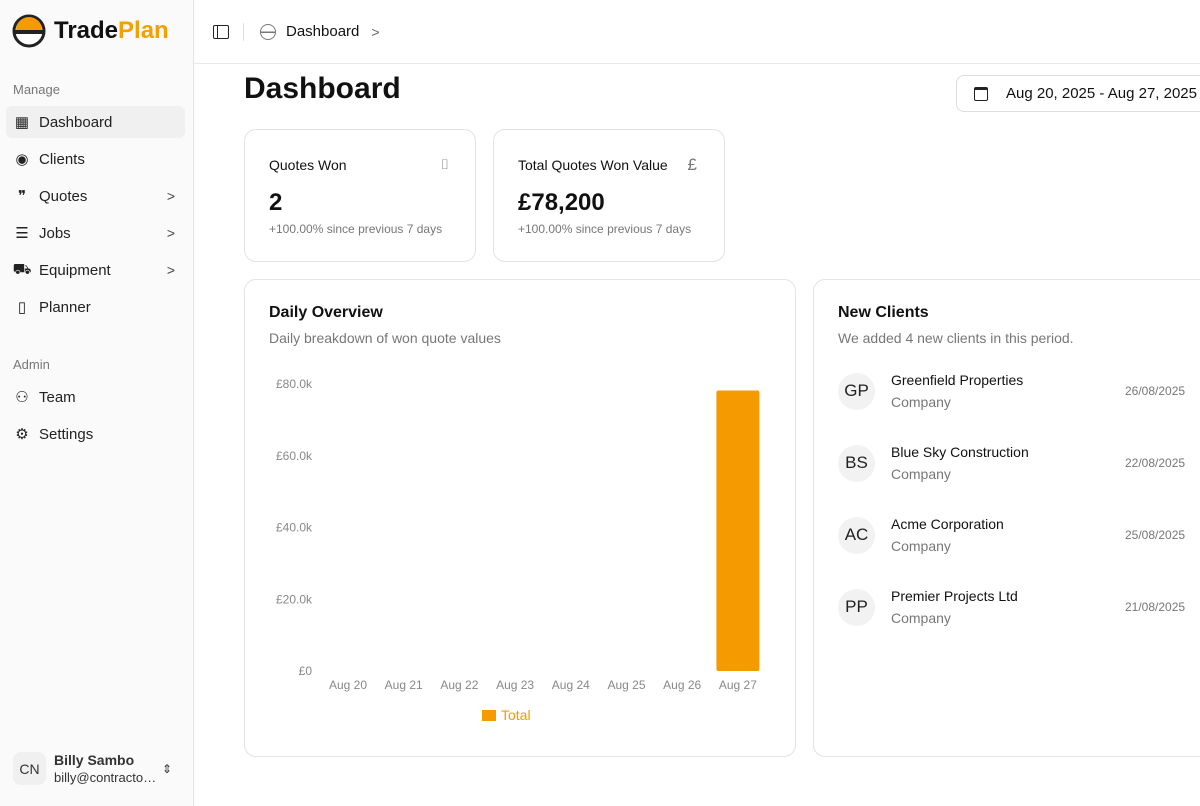 This screenshot has width=1200, height=806. Describe the element at coordinates (385, 338) in the screenshot. I see `card-subtitle: Daily breakdown of won quote values` at that location.